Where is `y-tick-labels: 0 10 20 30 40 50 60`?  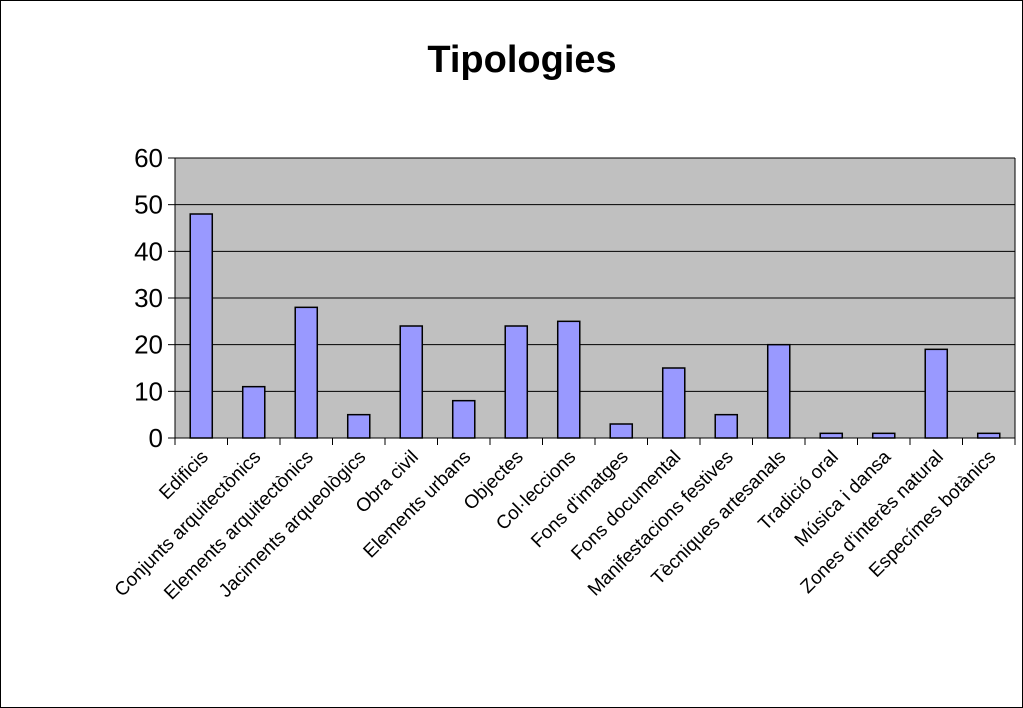 y-tick-labels: 0 10 20 30 40 50 60 is located at coordinates (148, 298).